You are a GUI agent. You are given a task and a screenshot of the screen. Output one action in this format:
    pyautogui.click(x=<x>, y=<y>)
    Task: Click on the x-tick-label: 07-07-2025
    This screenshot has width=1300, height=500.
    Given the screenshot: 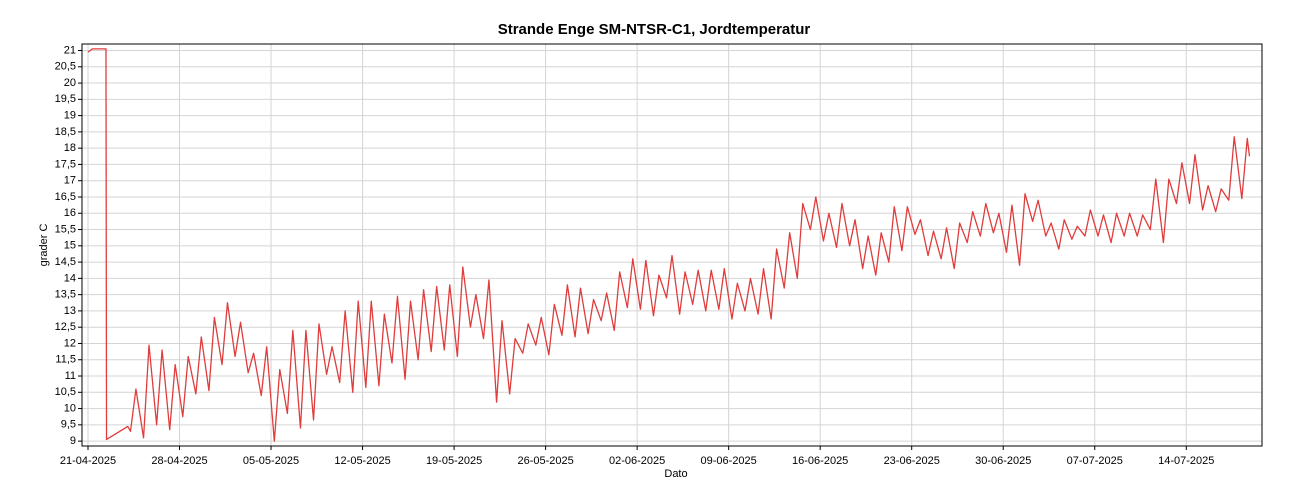 What is the action you would take?
    pyautogui.click(x=1095, y=461)
    